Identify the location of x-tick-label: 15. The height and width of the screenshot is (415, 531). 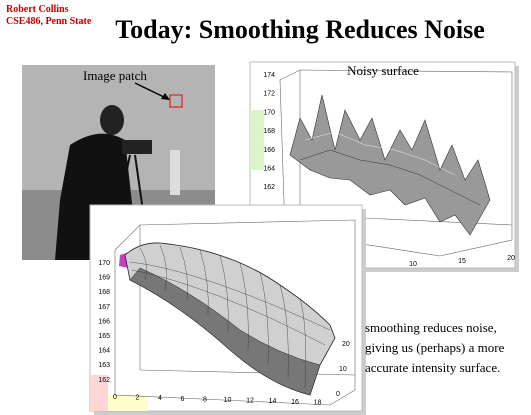
(462, 261).